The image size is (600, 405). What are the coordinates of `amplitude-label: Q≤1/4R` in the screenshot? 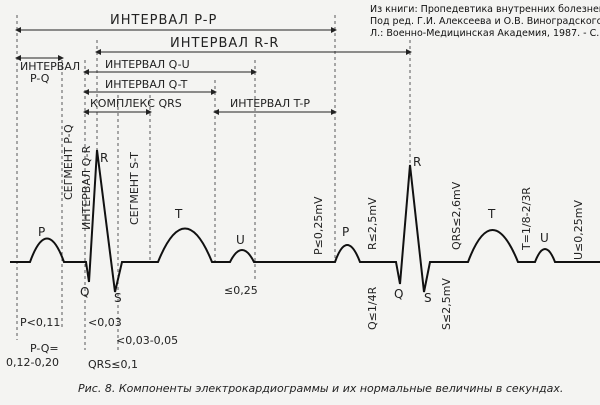 It's located at (372, 308).